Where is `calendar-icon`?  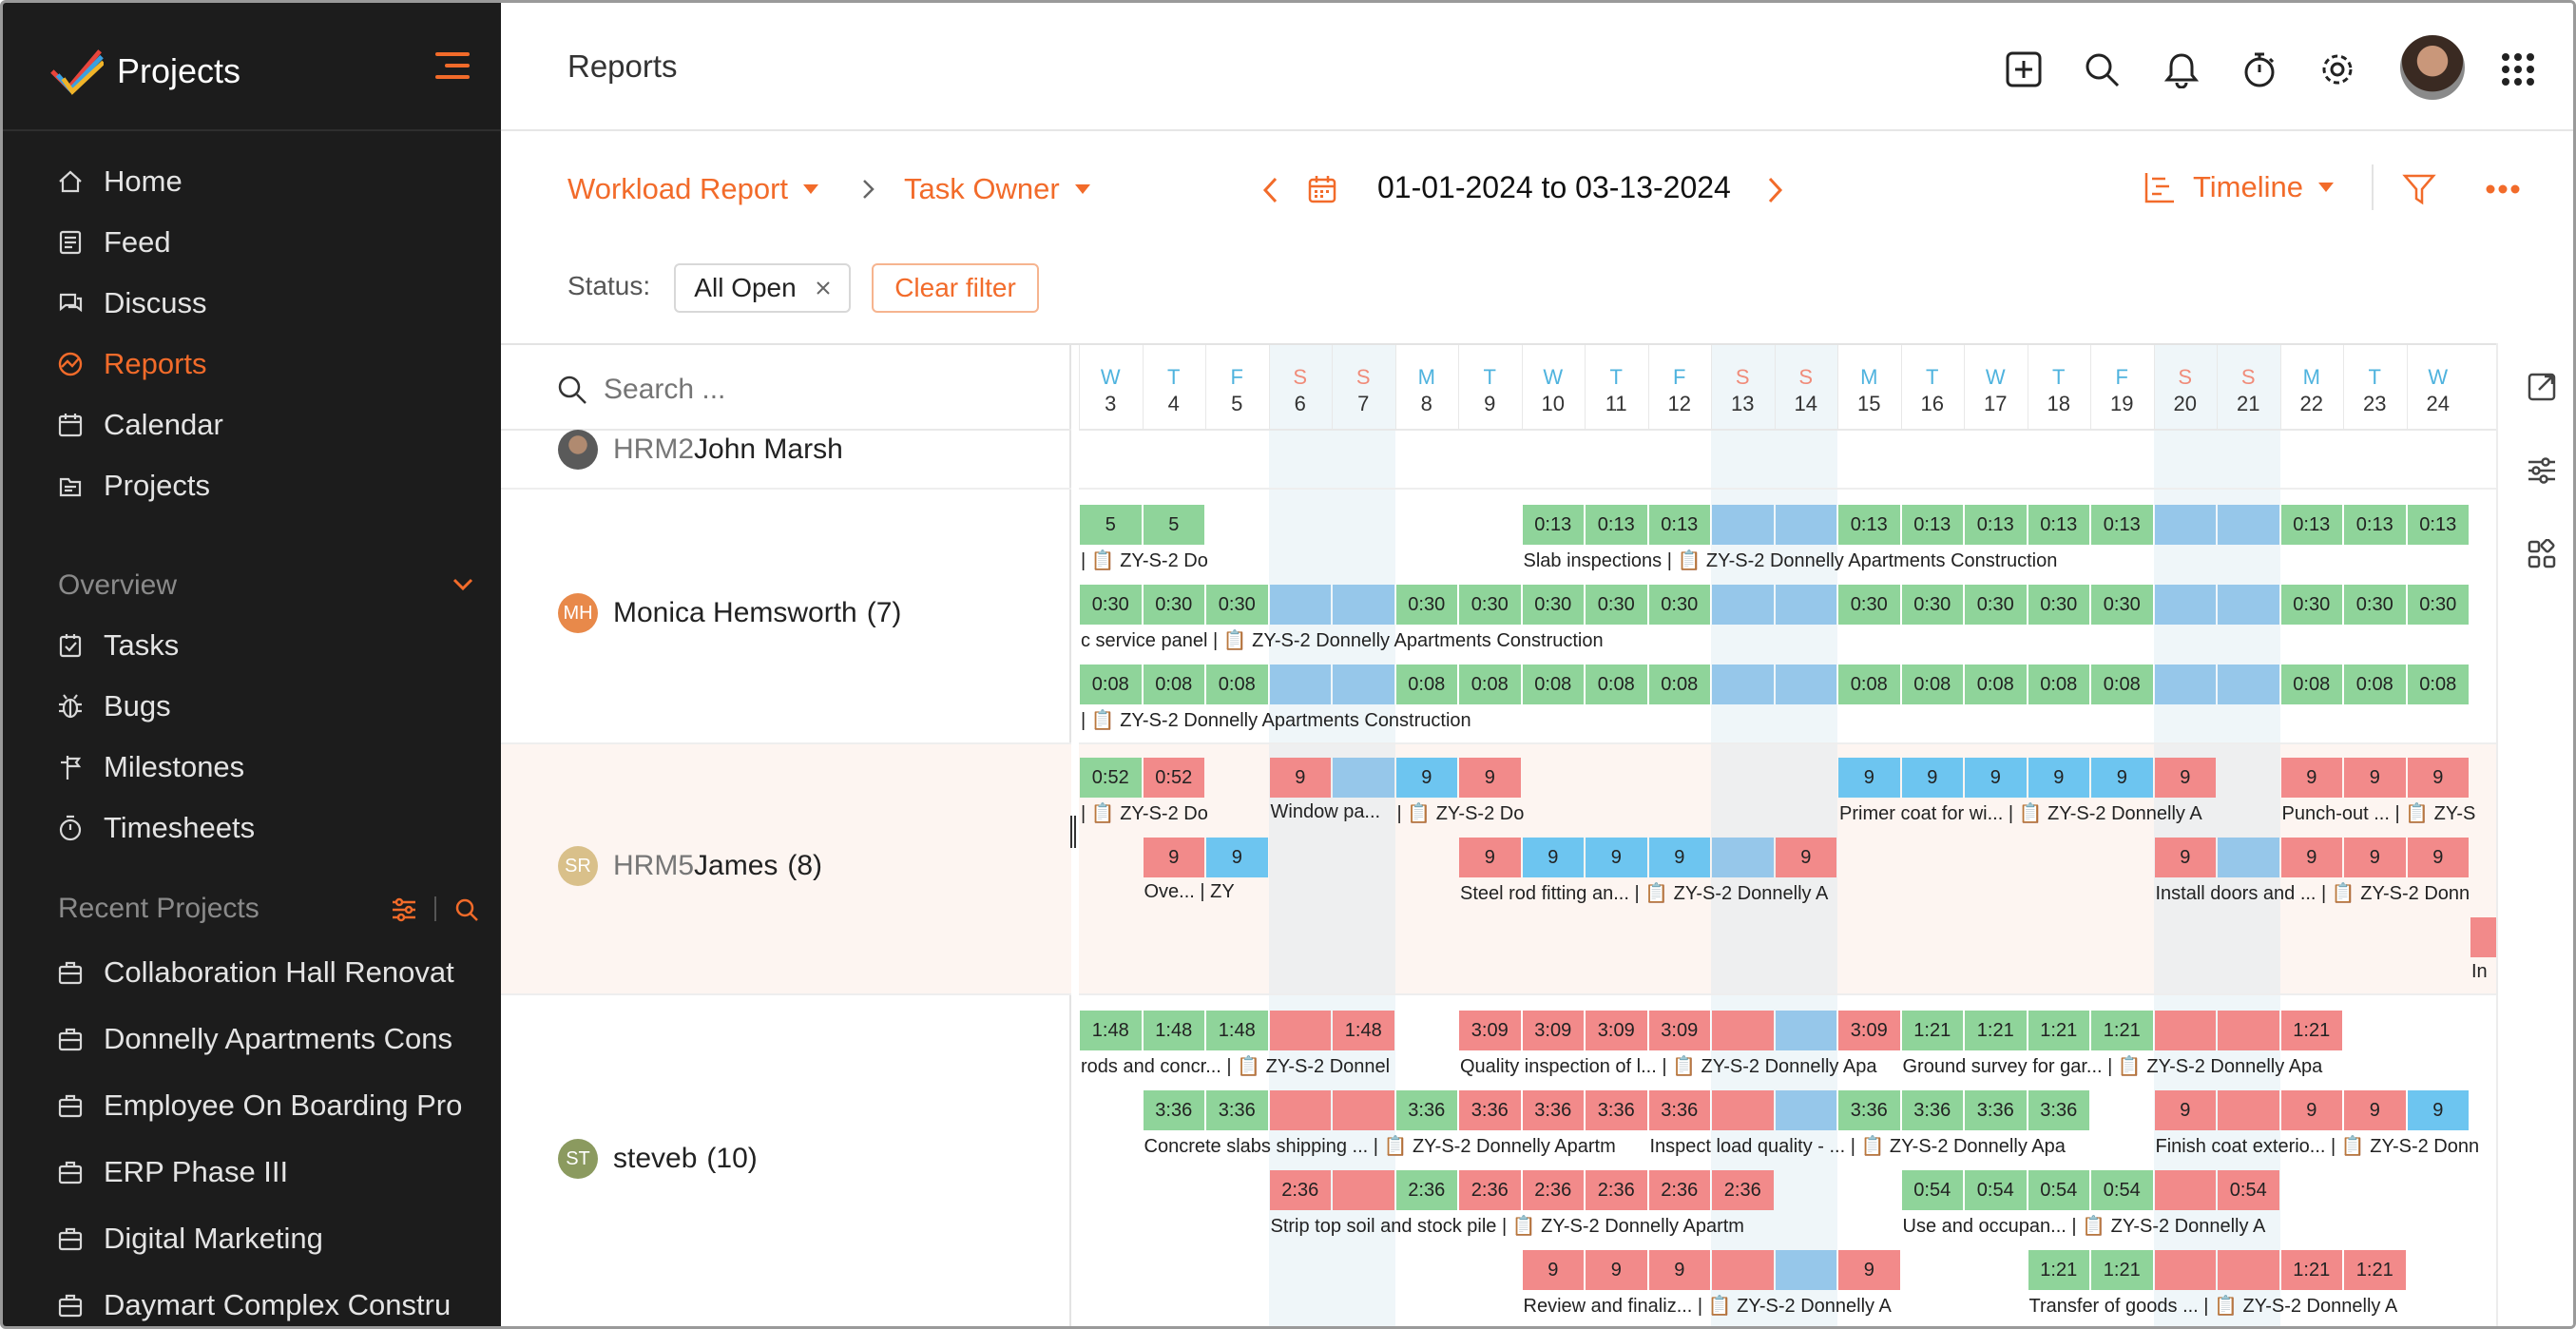
calendar-icon is located at coordinates (1322, 189).